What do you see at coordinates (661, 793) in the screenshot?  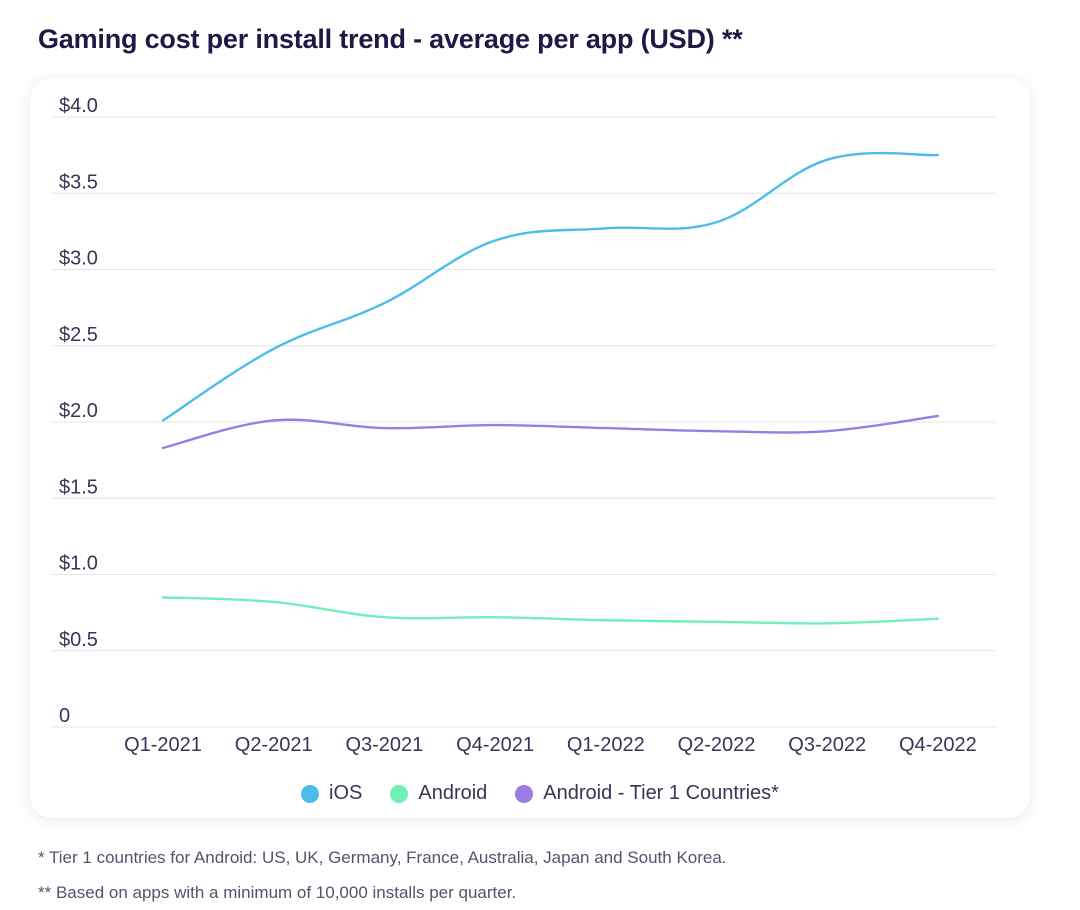 I see `legend-label: Android - Tier 1 Countries*` at bounding box center [661, 793].